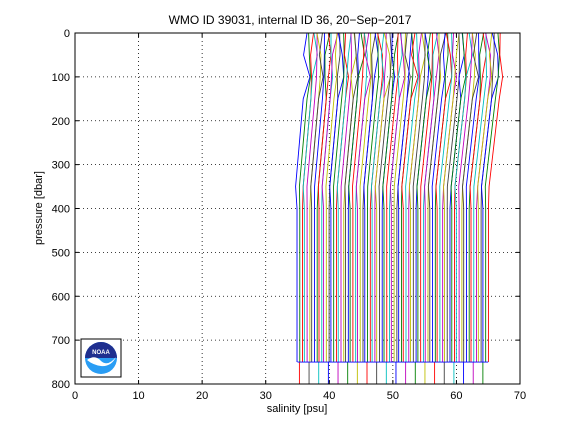 The height and width of the screenshot is (432, 576). Describe the element at coordinates (61, 341) in the screenshot. I see `y-tick-label: 700` at that location.